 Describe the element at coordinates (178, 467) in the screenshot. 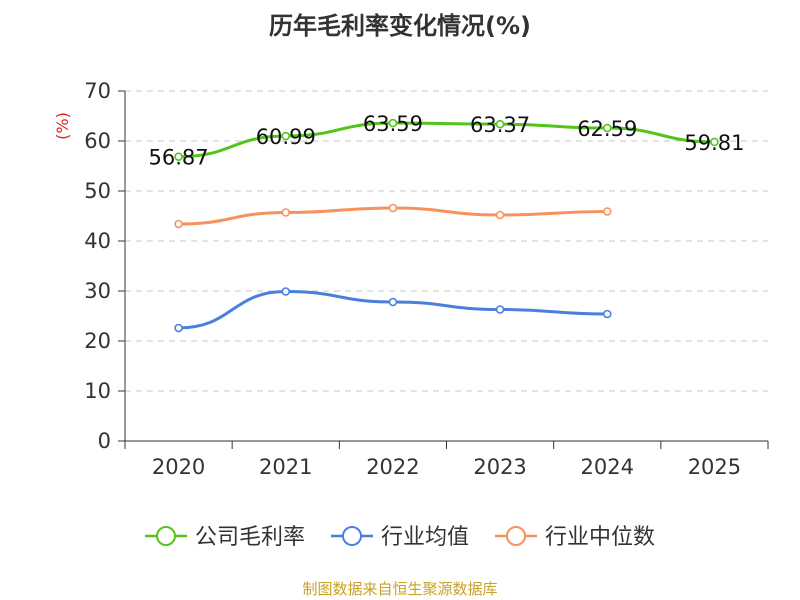

I see `x-tick-label: 2020` at that location.